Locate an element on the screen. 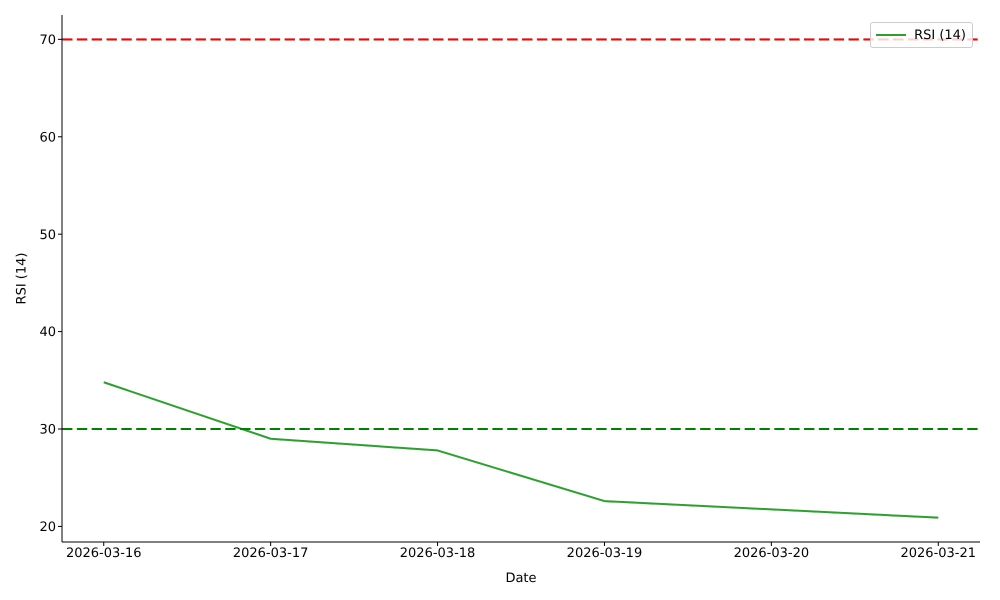 This screenshot has height=600, width=1000. x-tick-label: 2026-03-17 is located at coordinates (270, 554).